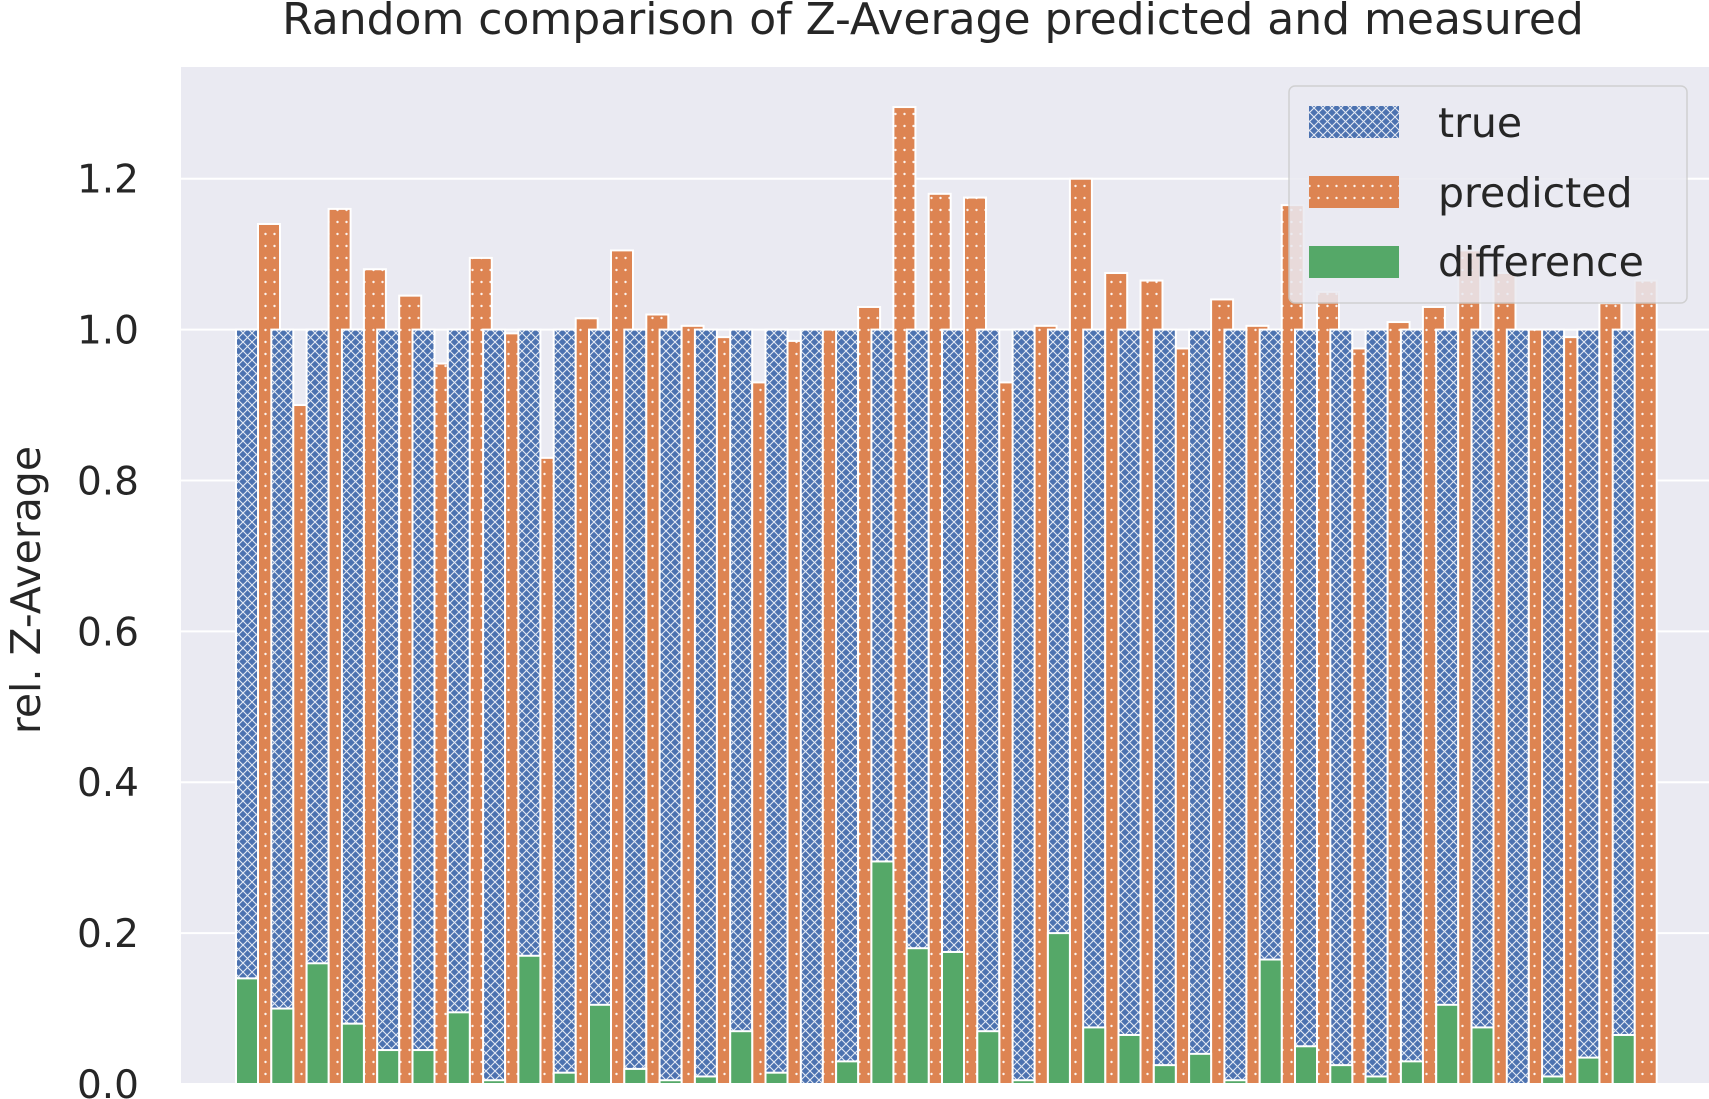 The image size is (1709, 1099). I want to click on y-tick-label: 0.2, so click(108, 934).